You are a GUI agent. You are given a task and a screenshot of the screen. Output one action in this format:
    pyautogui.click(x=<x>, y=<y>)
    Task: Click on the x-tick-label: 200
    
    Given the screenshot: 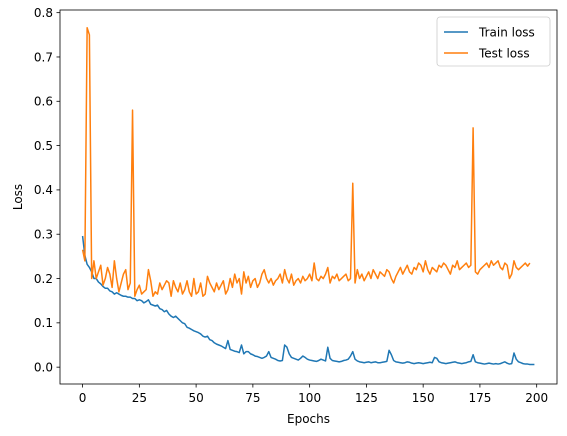 What is the action you would take?
    pyautogui.click(x=536, y=398)
    